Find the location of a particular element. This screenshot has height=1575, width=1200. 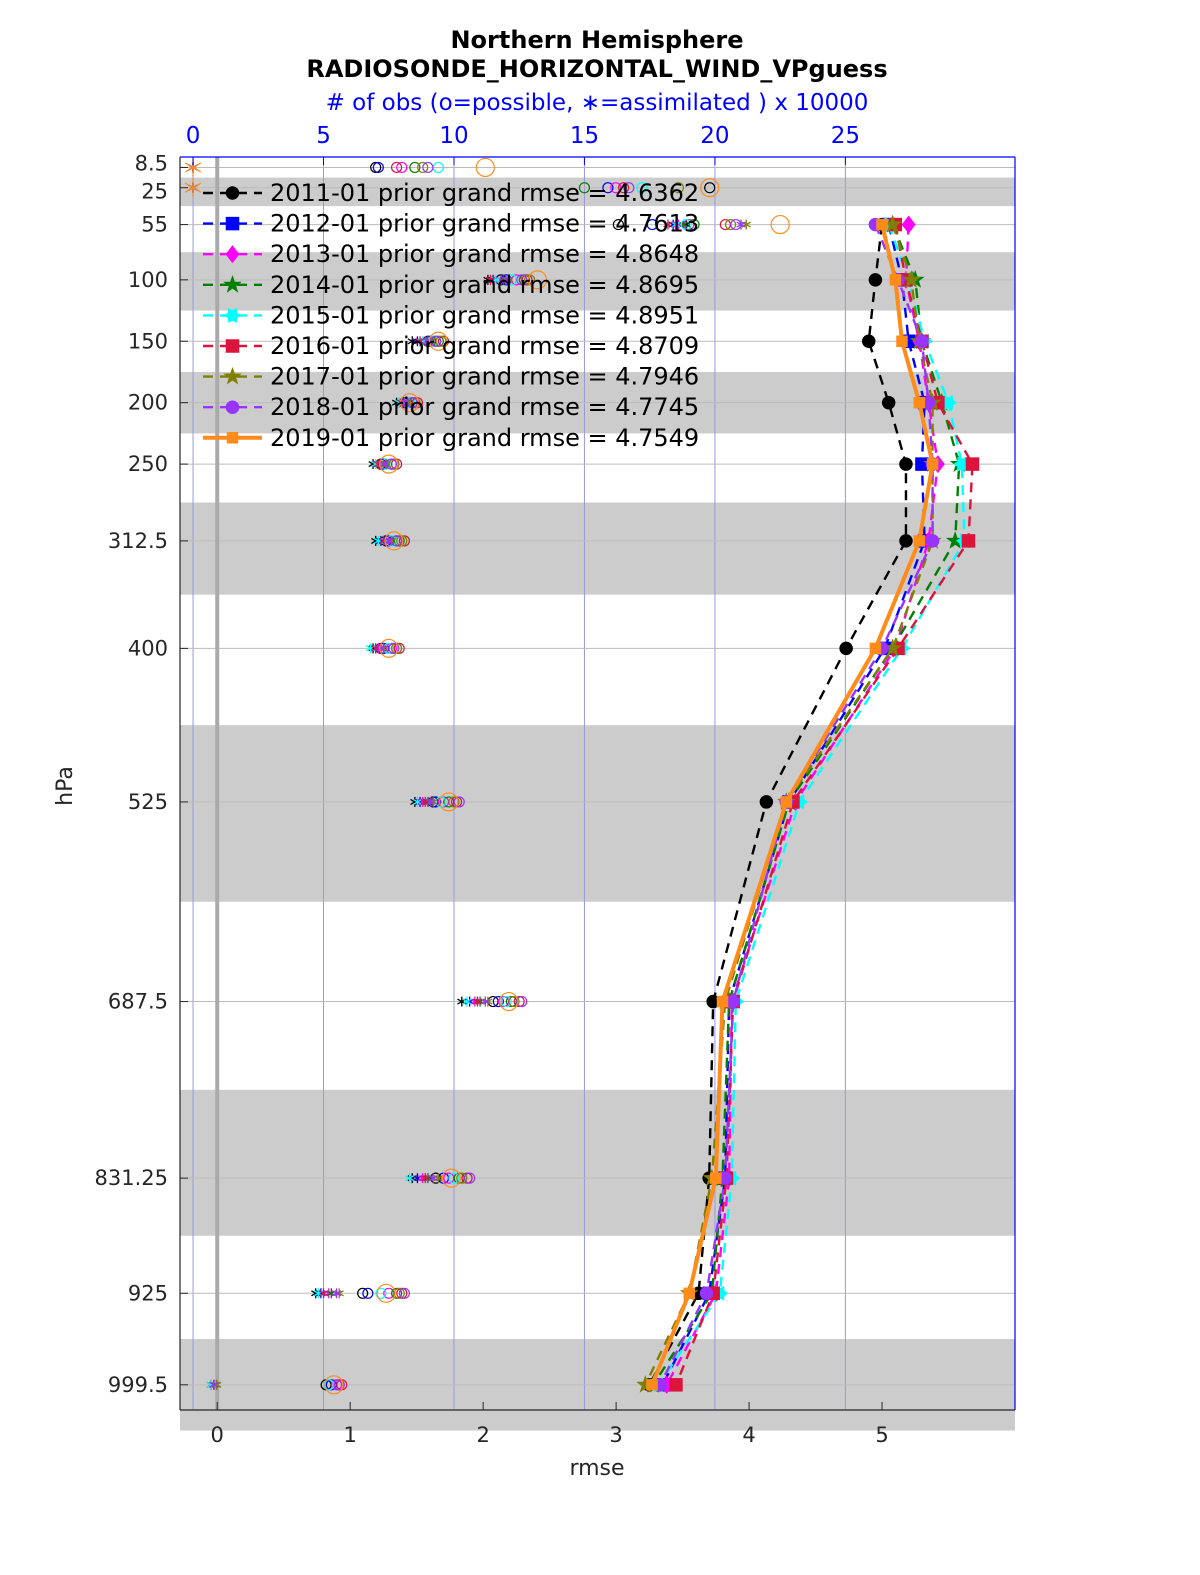

legend-label: 2013-01 prior grand rmse = 4.8648 is located at coordinates (484, 254).